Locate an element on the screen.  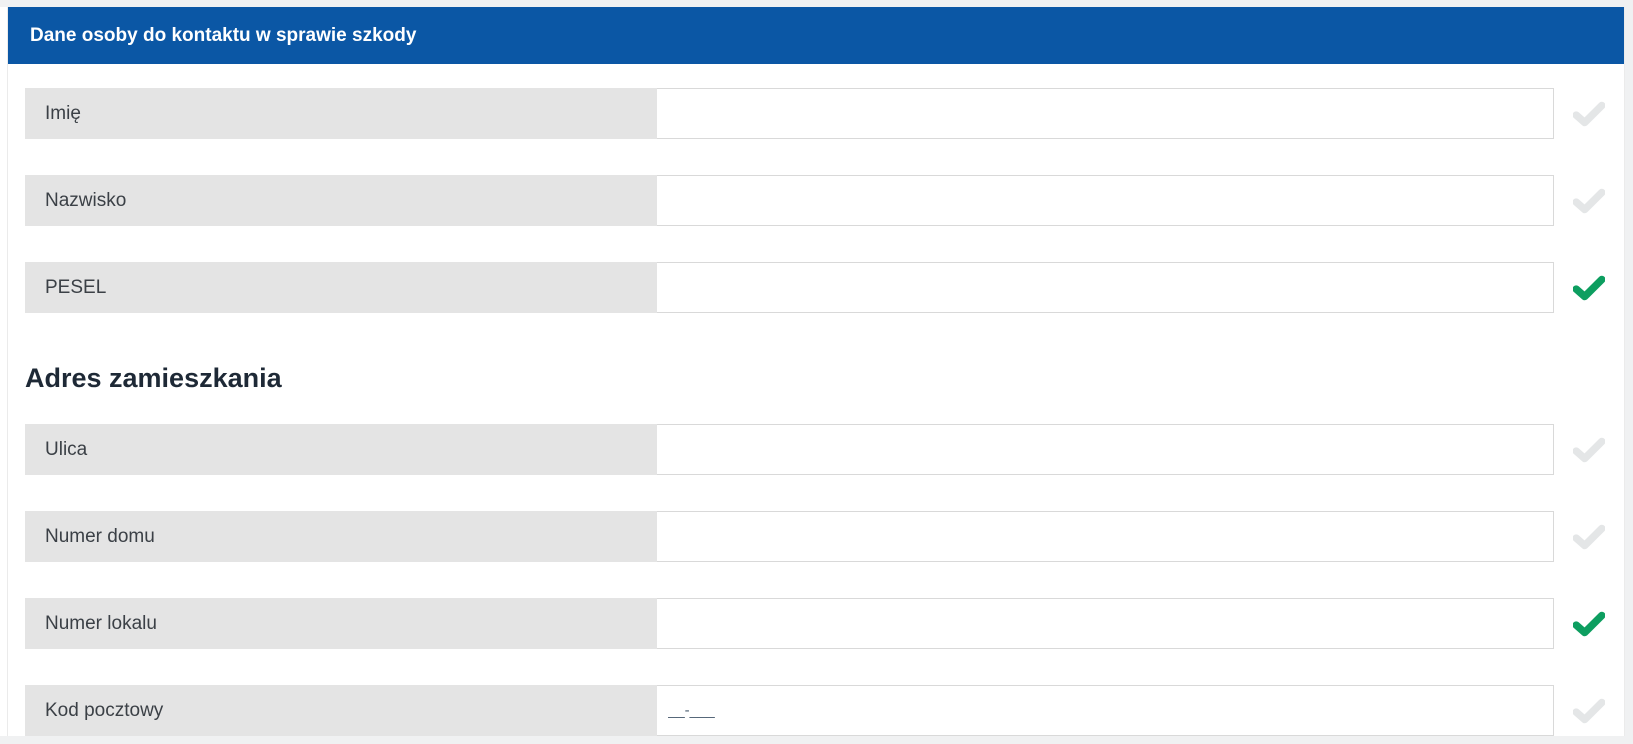
field-row-pesel: PESEL is located at coordinates (824, 287).